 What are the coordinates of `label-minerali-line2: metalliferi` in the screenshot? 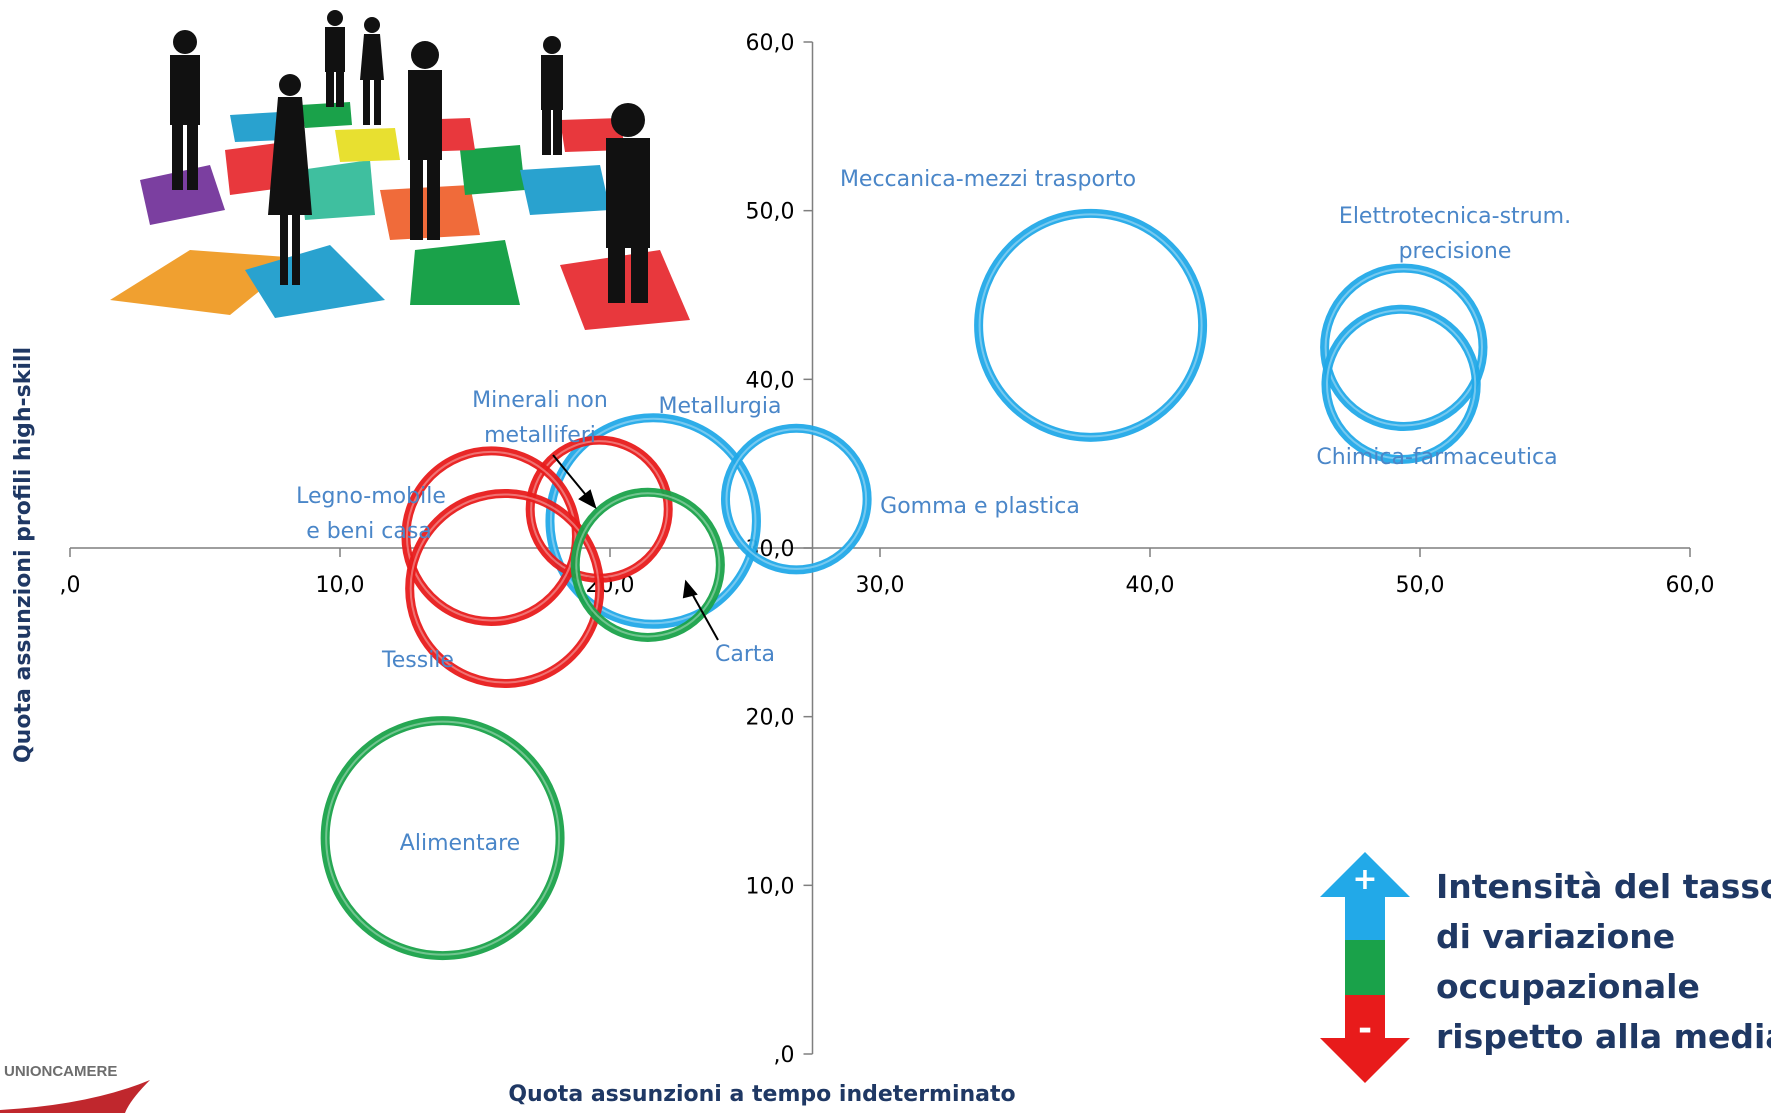 It's located at (540, 435).